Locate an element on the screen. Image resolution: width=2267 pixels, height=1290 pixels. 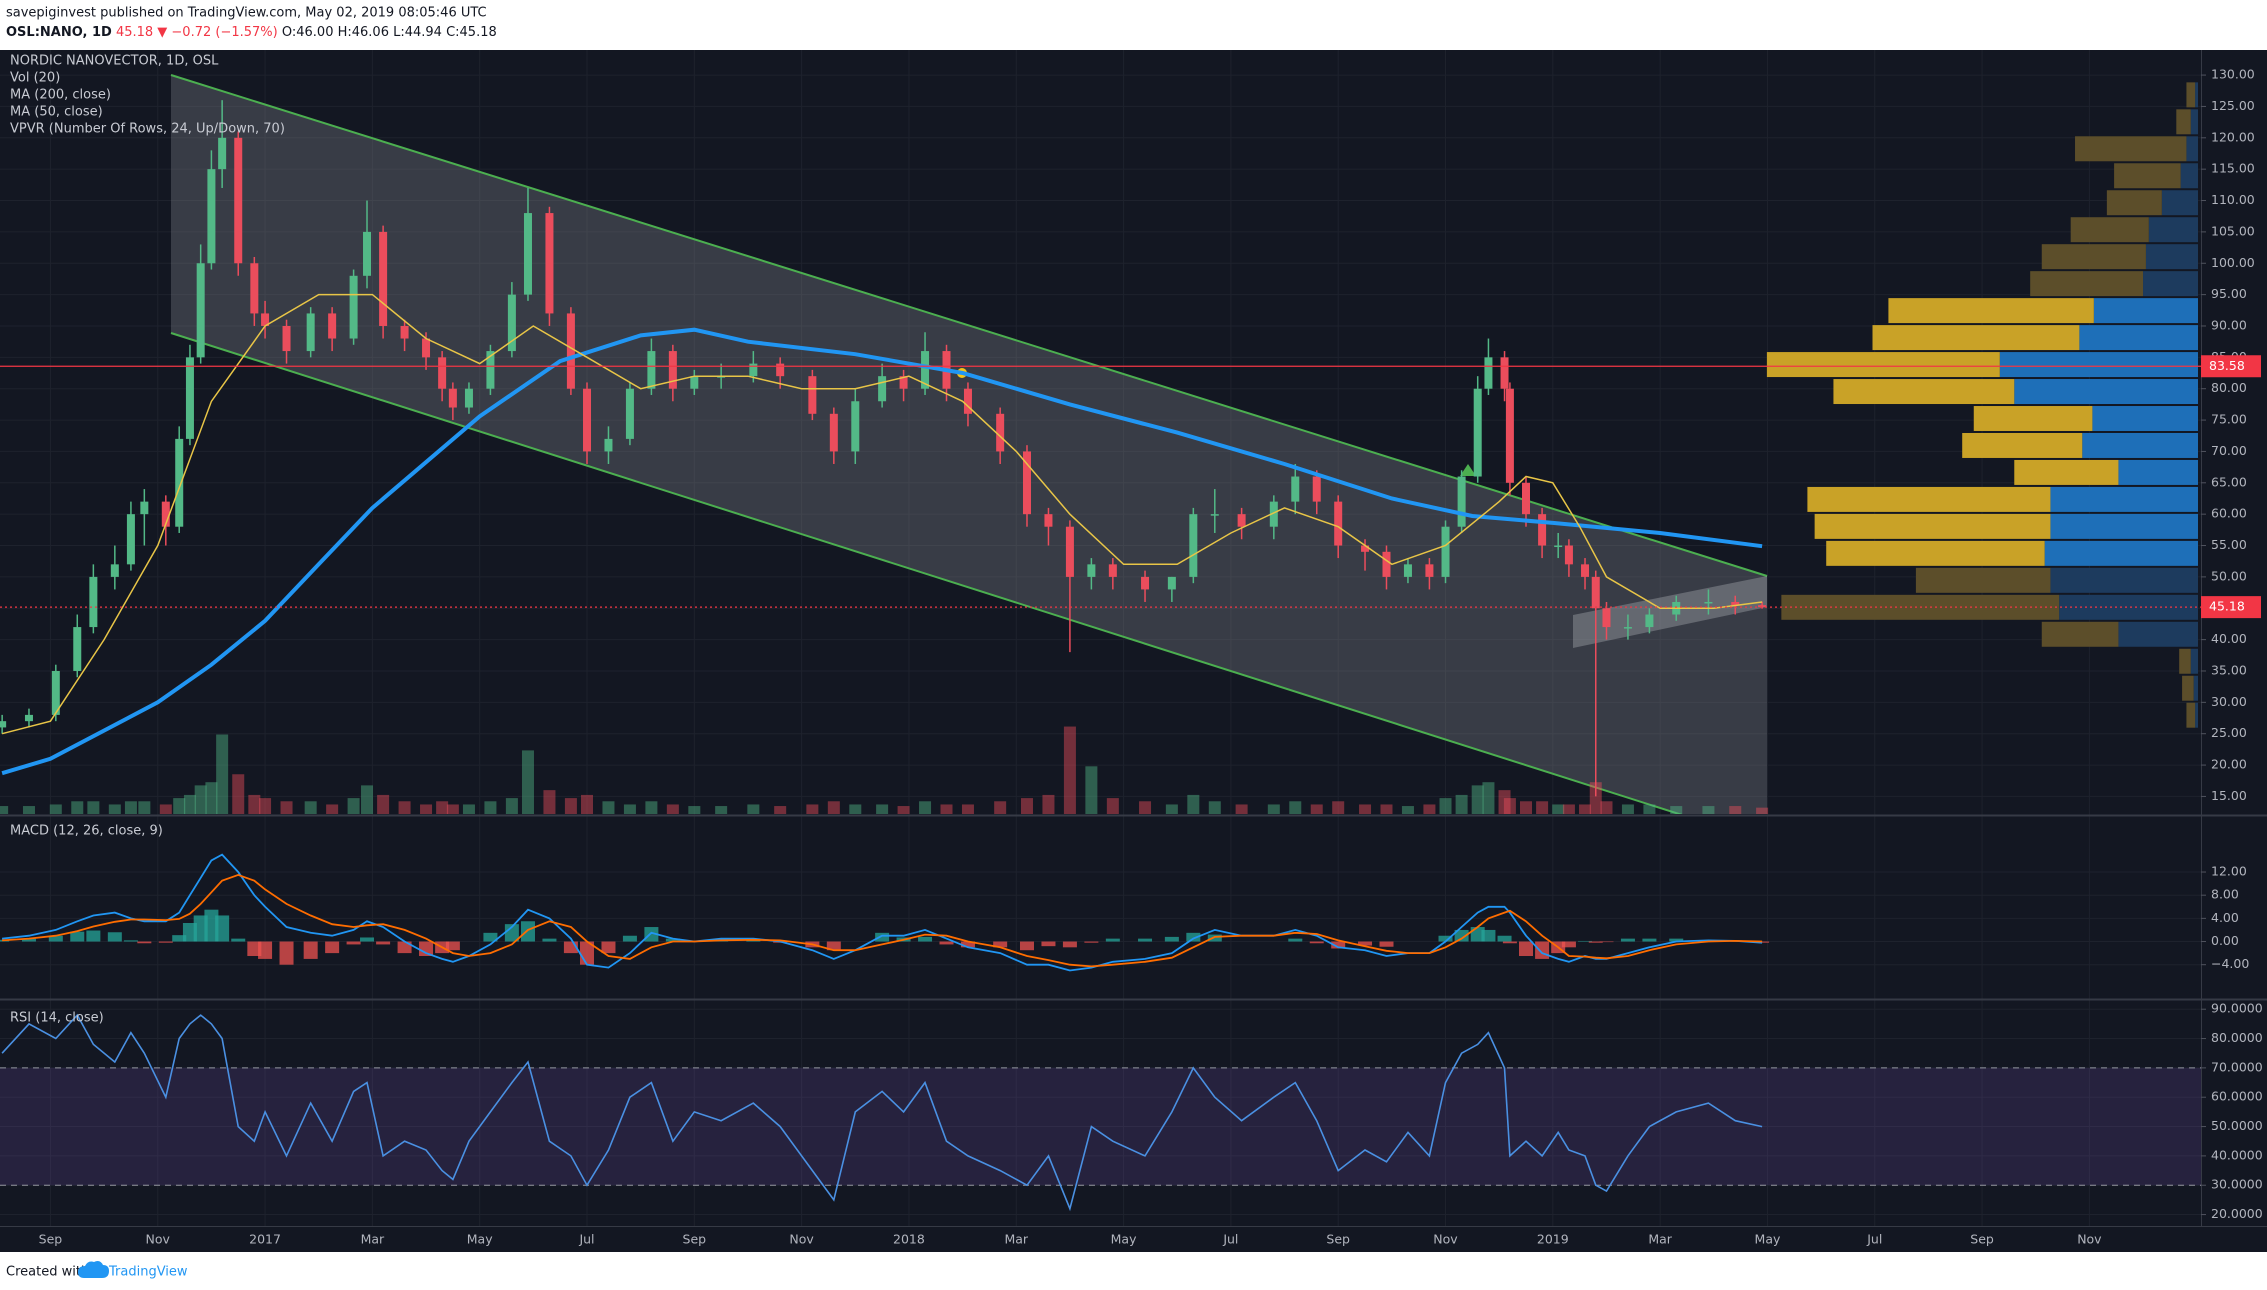
y-tick-label: 70.00 is located at coordinates (2229, 450).